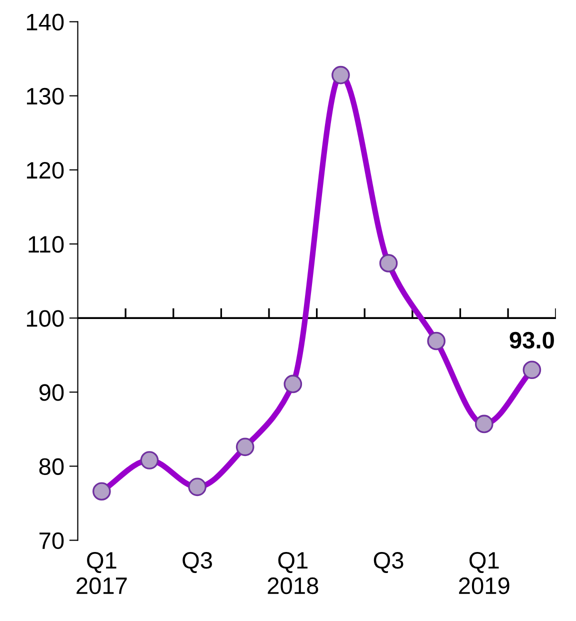 The height and width of the screenshot is (621, 576). I want to click on x-tick-label: Q1 2018, so click(293, 573).